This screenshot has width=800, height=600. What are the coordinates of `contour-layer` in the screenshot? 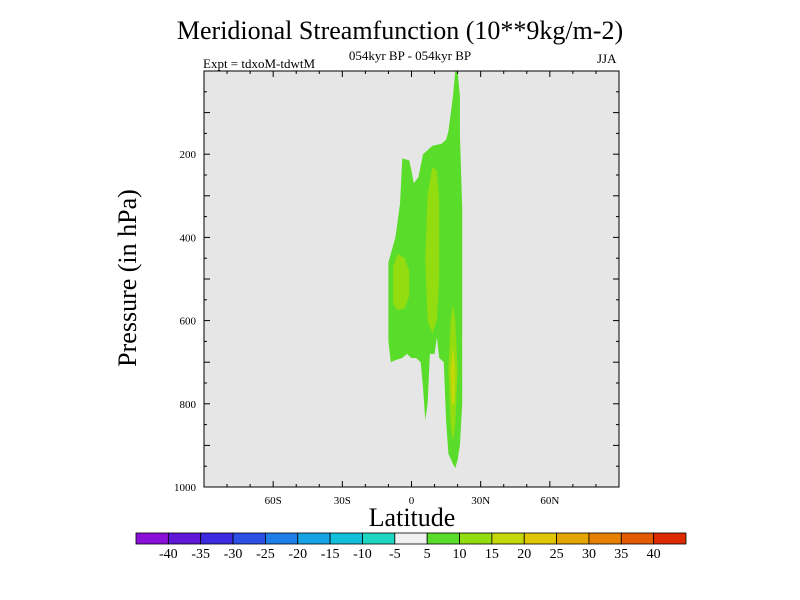 It's located at (425, 270).